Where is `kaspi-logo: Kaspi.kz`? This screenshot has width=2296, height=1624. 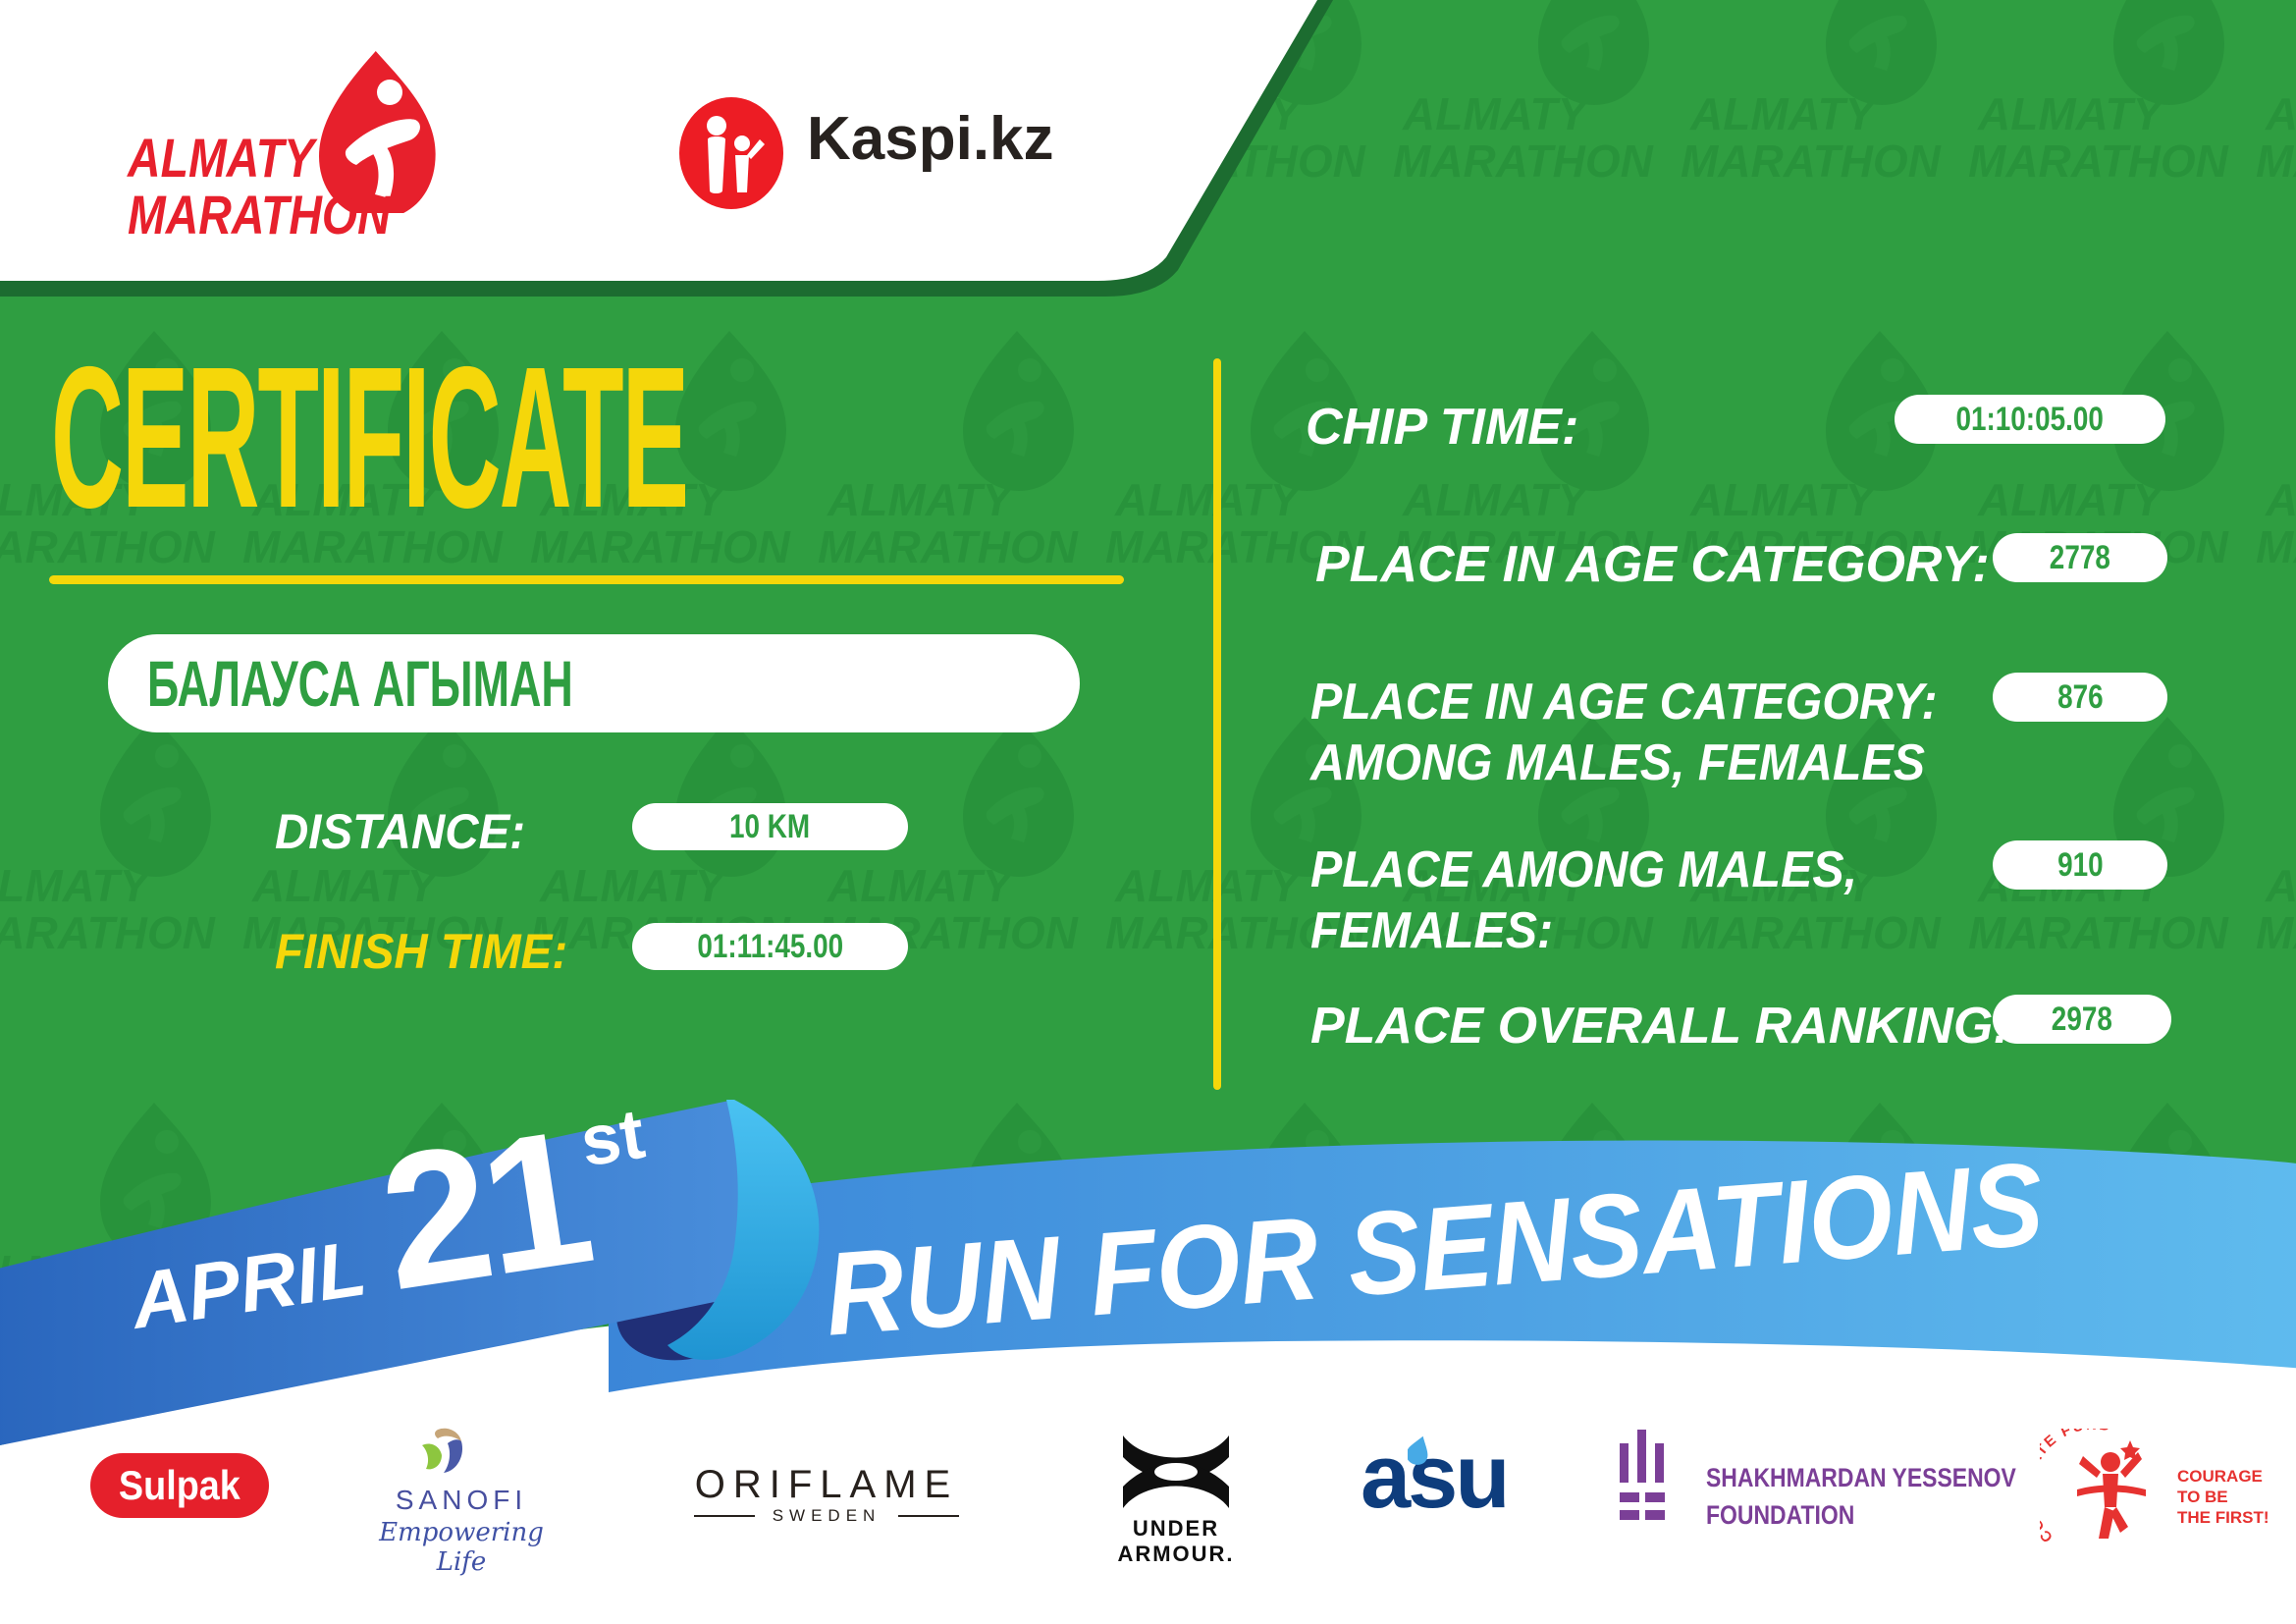 kaspi-logo: Kaspi.kz is located at coordinates (883, 155).